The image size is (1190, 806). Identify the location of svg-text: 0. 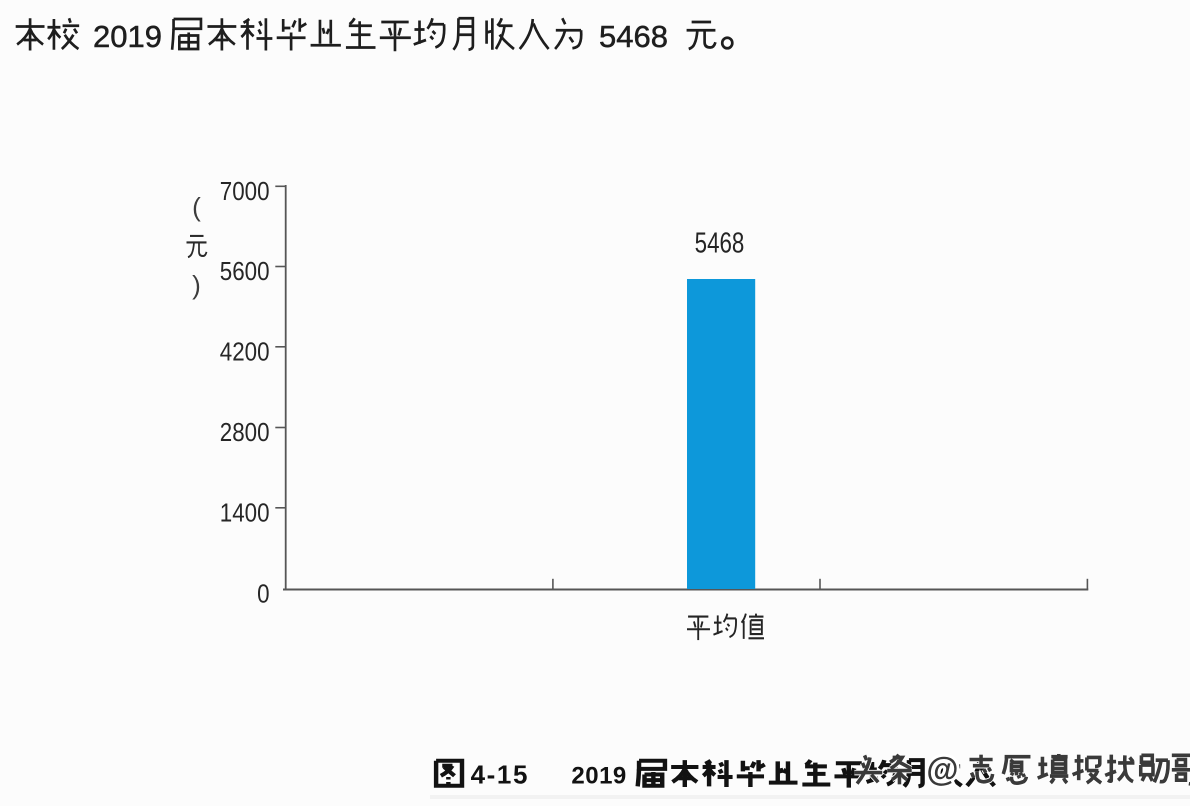
(263, 594).